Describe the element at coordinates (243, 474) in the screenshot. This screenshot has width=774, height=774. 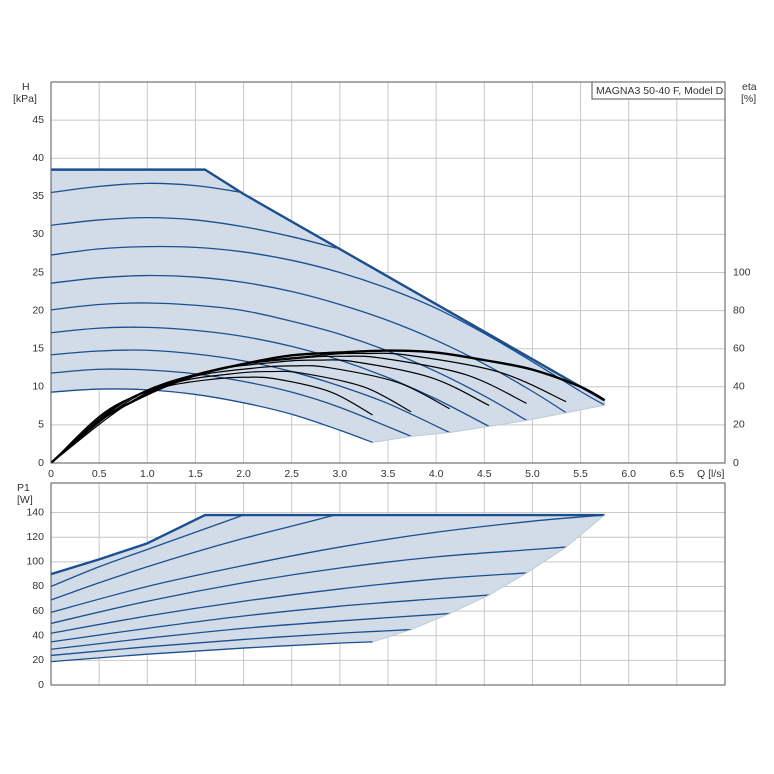
I see `x-tick-label: 2.0` at that location.